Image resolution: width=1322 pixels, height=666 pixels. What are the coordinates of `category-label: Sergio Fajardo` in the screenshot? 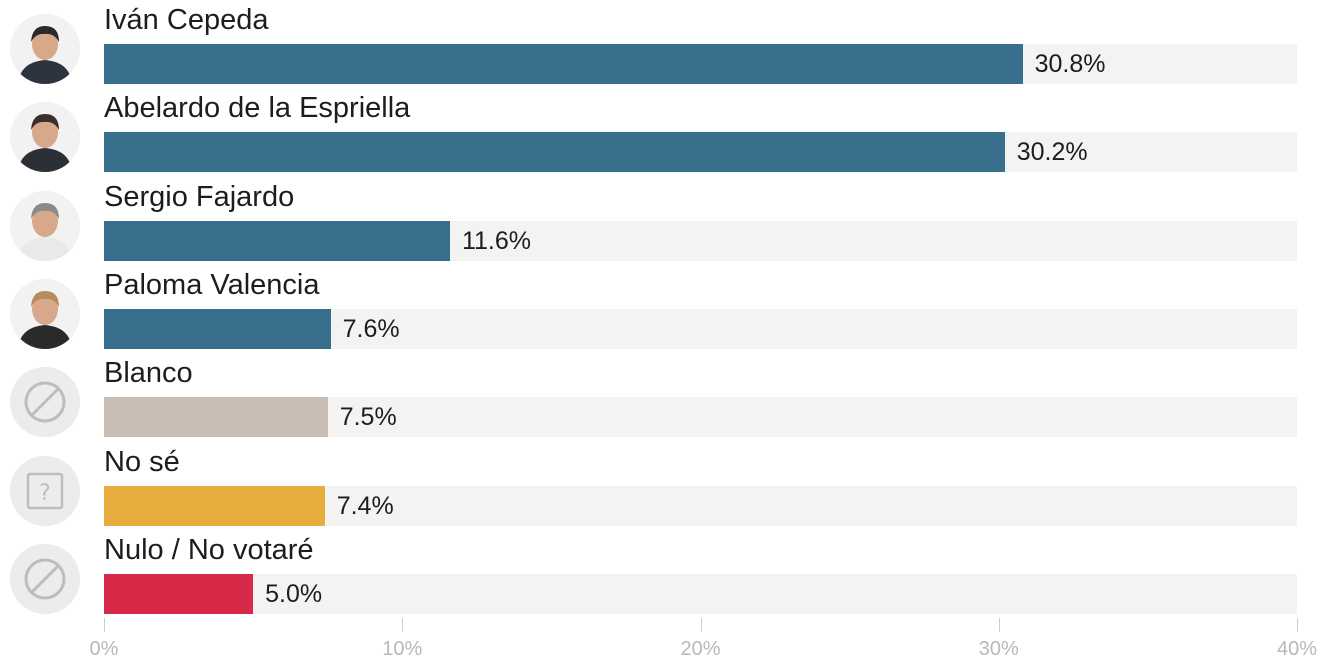 It's located at (199, 196).